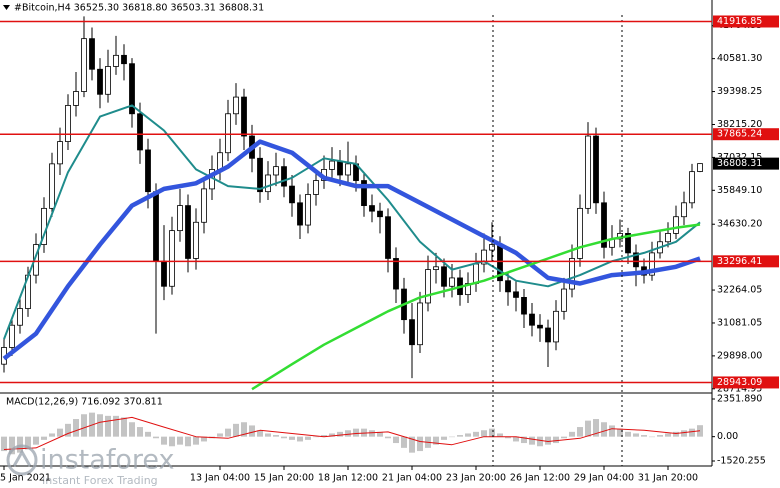  I want to click on tagline: Instant Forex Trading, so click(100, 480).